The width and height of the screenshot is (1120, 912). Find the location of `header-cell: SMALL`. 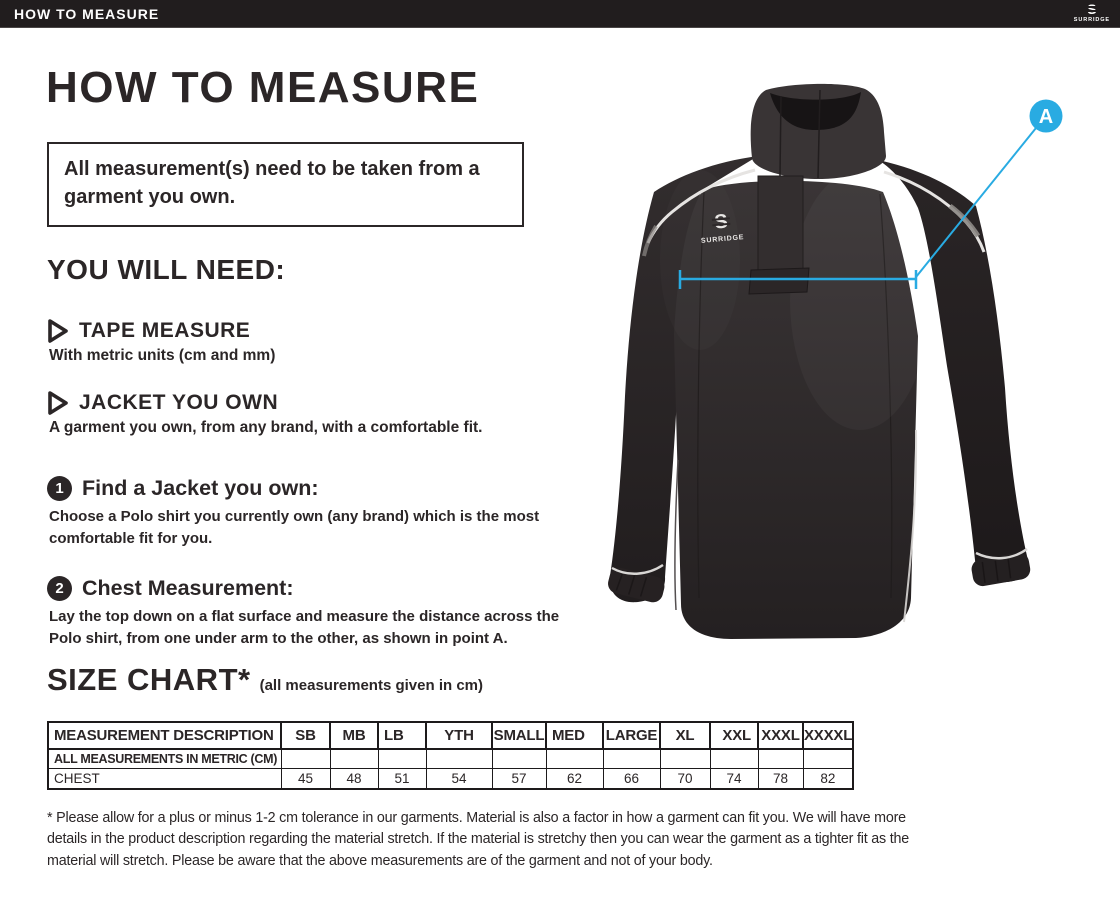

header-cell: SMALL is located at coordinates (519, 735).